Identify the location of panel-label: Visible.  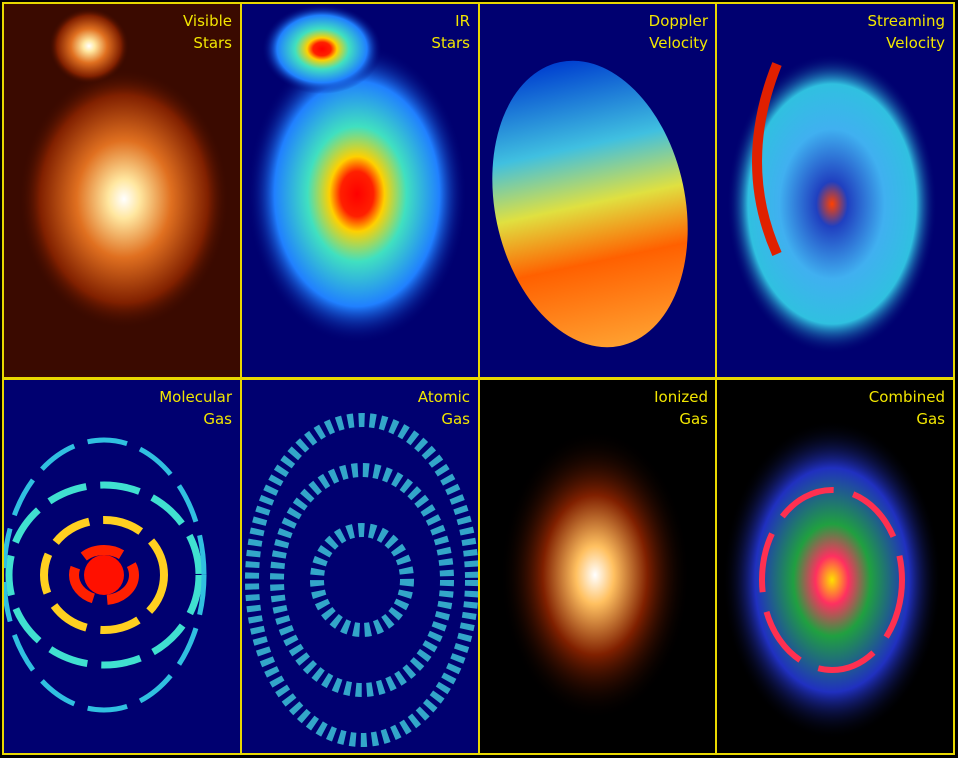
(207, 21).